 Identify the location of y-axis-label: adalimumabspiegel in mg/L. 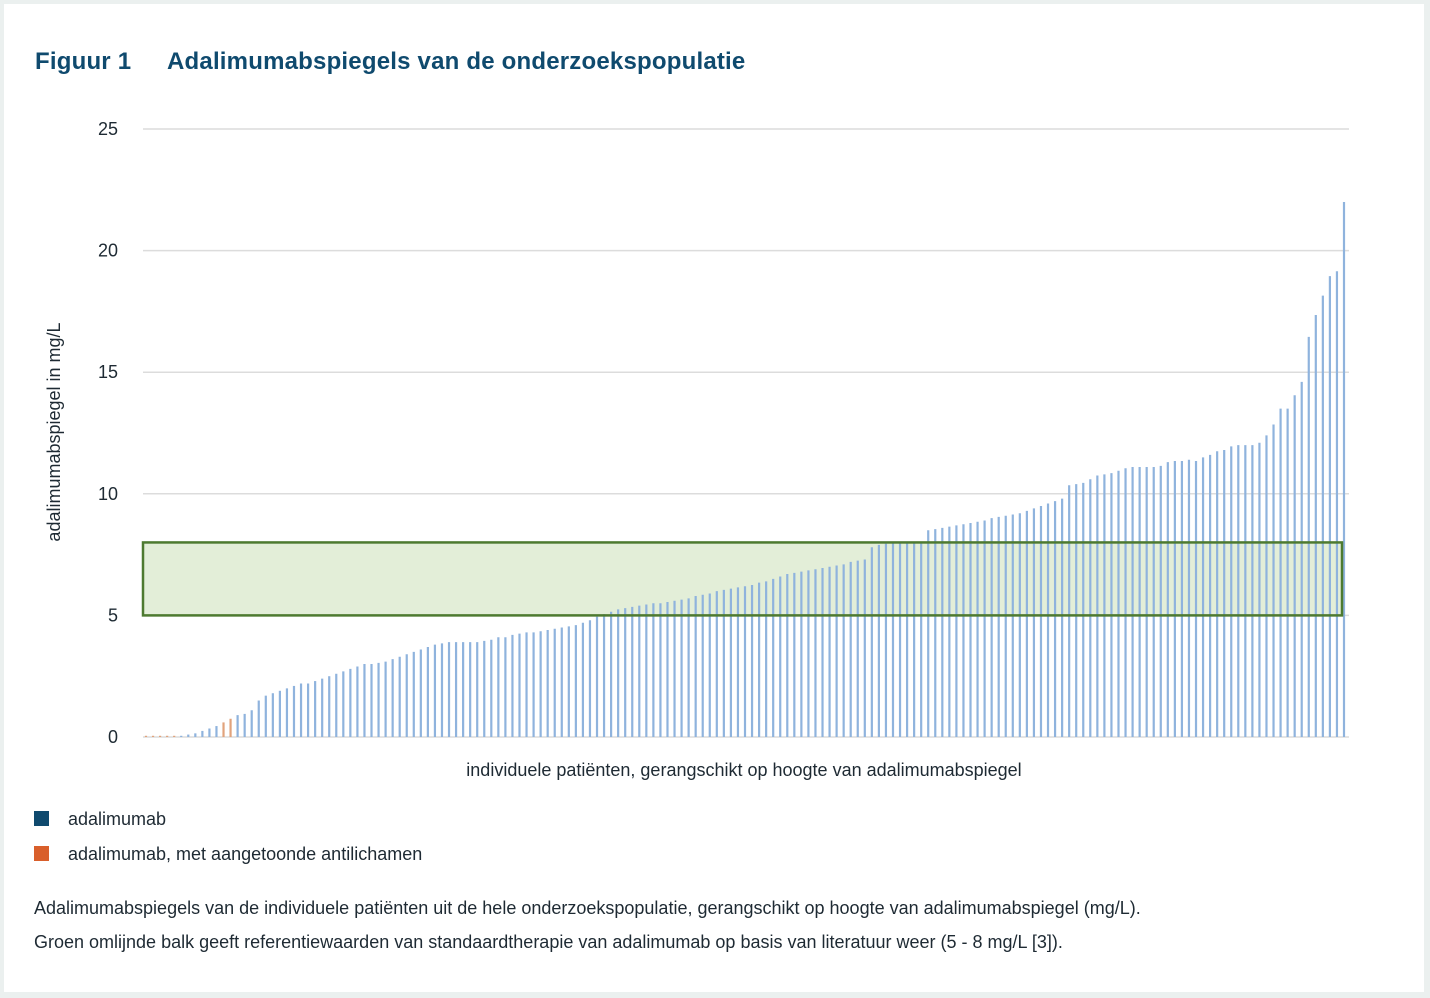
(54, 431).